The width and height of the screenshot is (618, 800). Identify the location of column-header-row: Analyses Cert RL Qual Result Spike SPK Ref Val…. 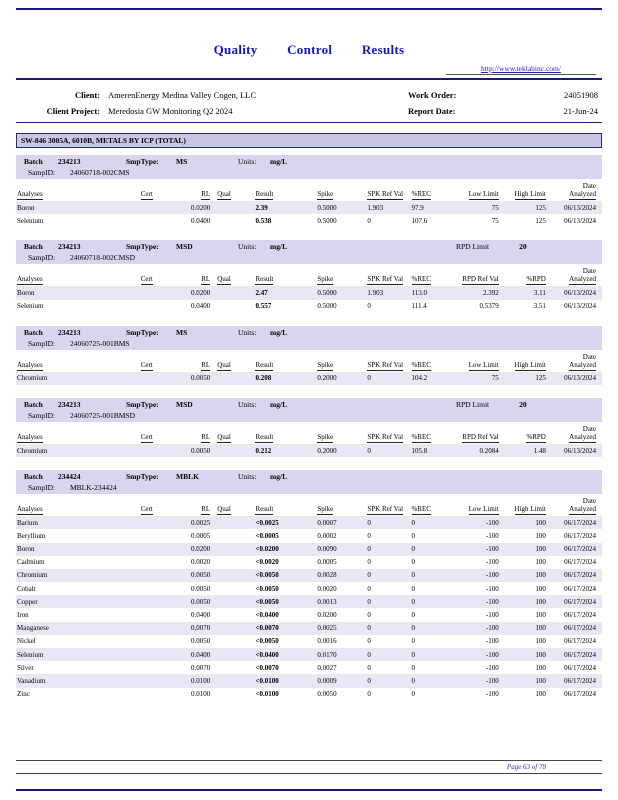
(309, 190).